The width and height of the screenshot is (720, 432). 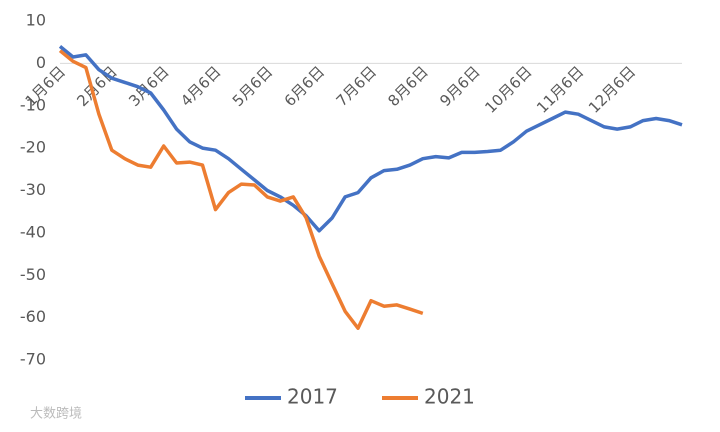 What do you see at coordinates (33, 316) in the screenshot?
I see `y-tick-label: -60` at bounding box center [33, 316].